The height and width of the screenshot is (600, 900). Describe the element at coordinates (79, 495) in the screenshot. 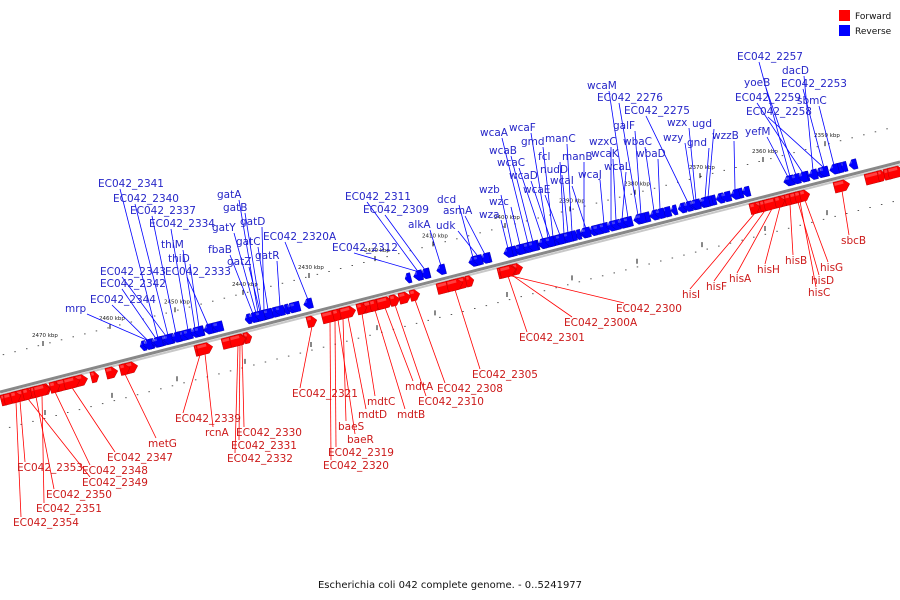

I see `gene-label-ec042_2350: EC042_2350` at that location.